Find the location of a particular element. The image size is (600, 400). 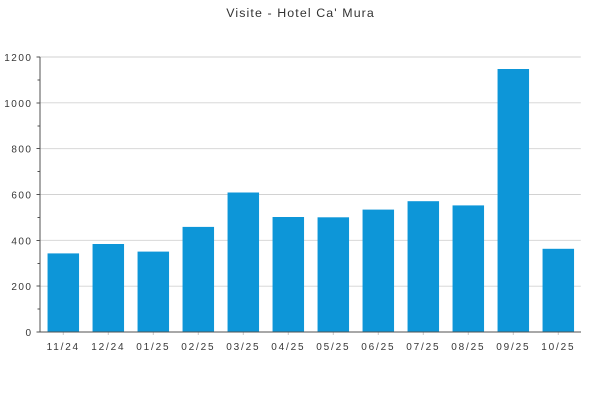

svg-text: 04/25 is located at coordinates (288, 347).